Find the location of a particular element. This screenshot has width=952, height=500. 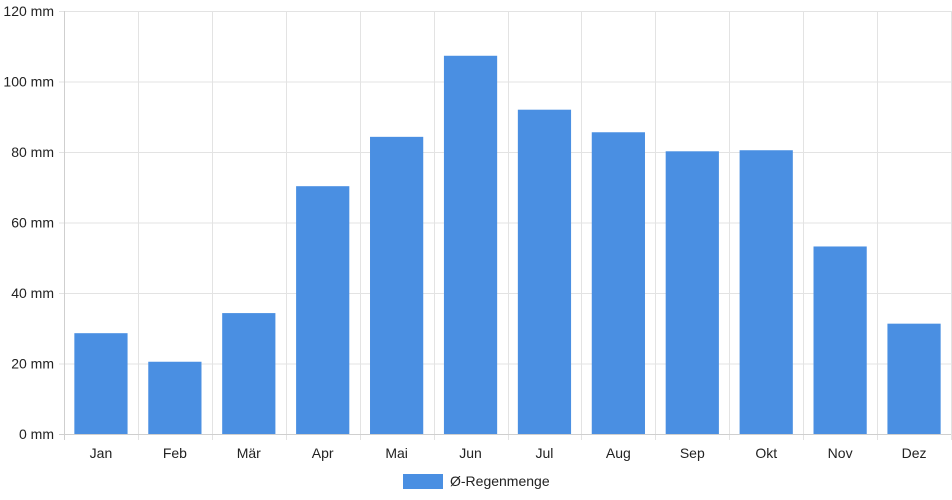

x-tick-label: Sep is located at coordinates (692, 453).